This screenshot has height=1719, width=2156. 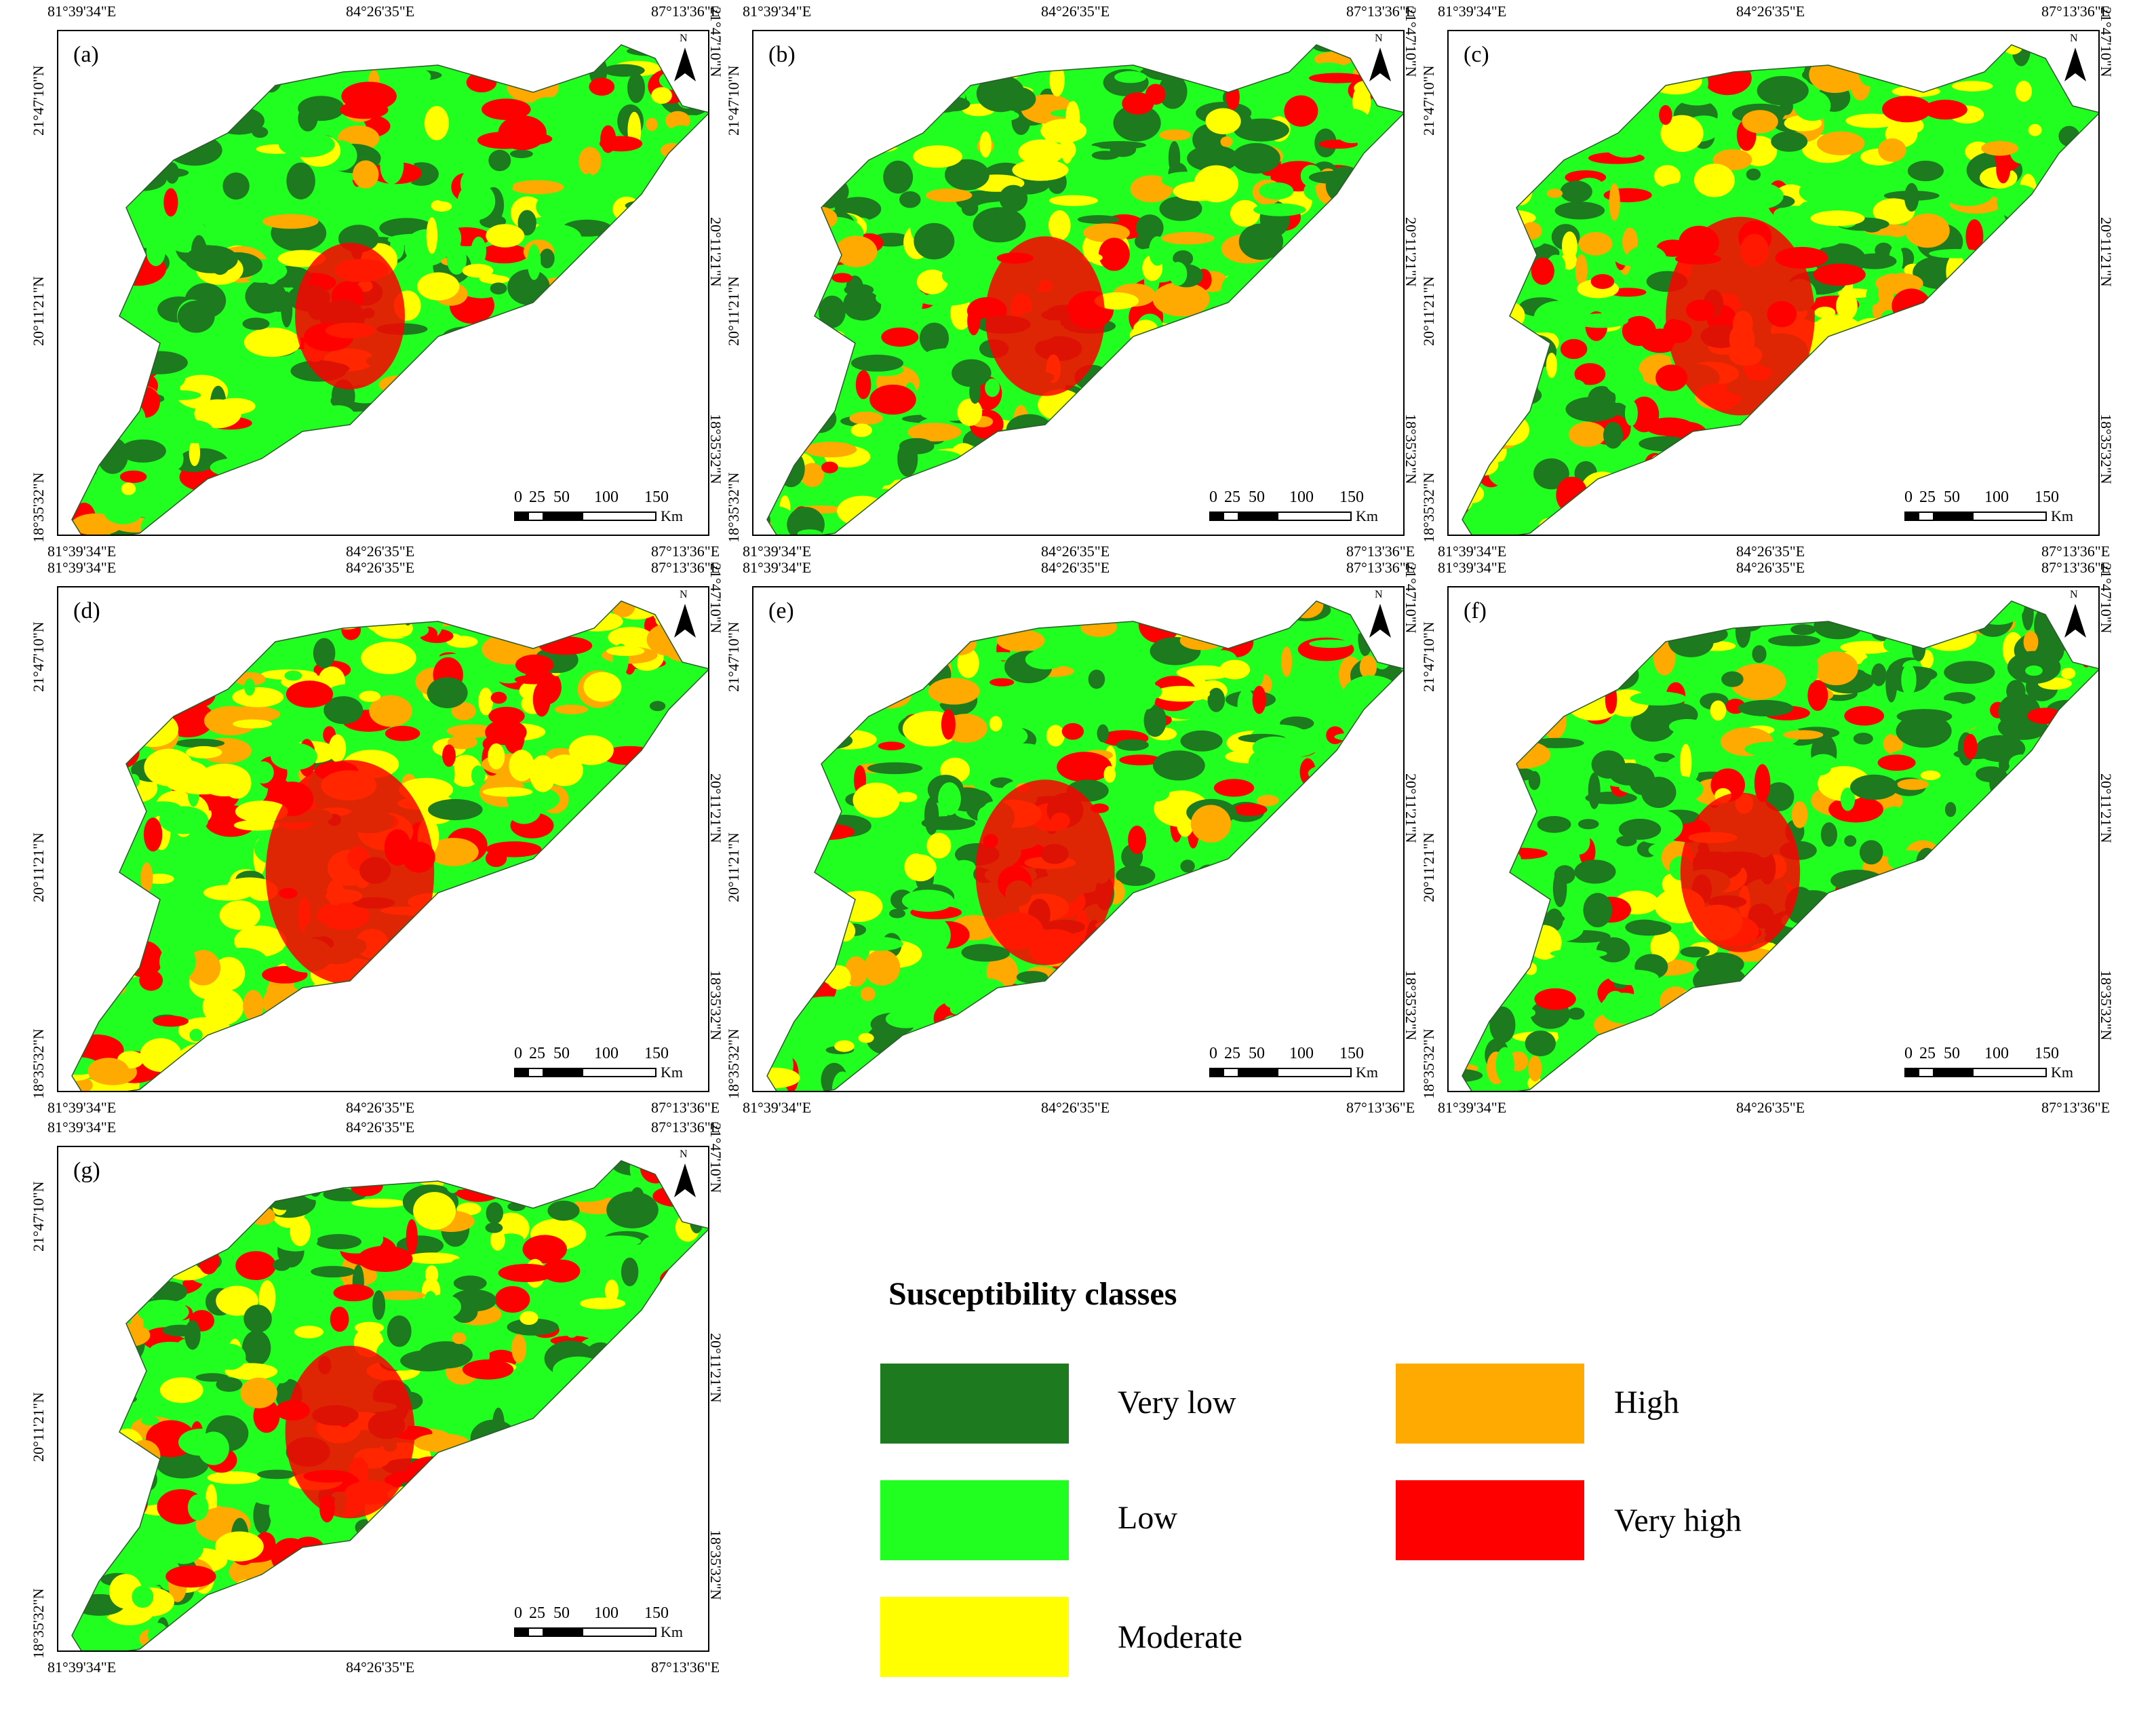 What do you see at coordinates (1646, 1403) in the screenshot?
I see `legend-label-high: High` at bounding box center [1646, 1403].